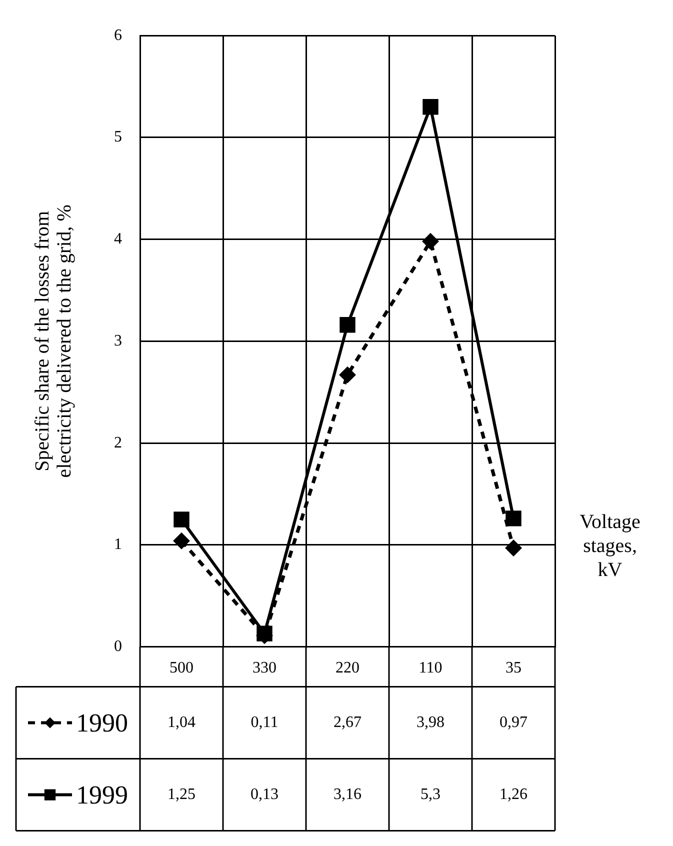 The image size is (673, 846). What do you see at coordinates (118, 443) in the screenshot?
I see `y-tick-label: 2` at bounding box center [118, 443].